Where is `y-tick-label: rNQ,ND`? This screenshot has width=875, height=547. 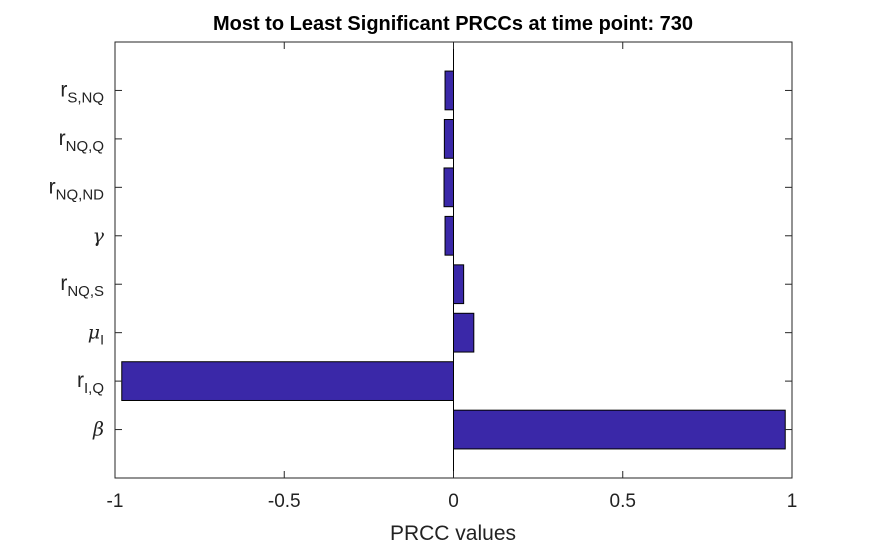
y-tick-label: rNQ,ND is located at coordinates (77, 189).